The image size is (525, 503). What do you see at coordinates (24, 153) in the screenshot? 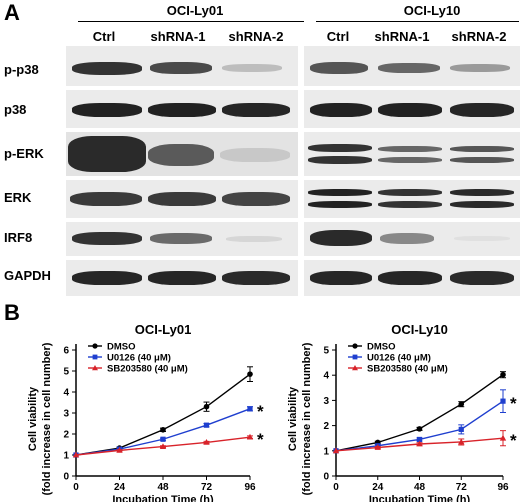
I see `row-label-p-erk: p-ERK` at bounding box center [24, 153].